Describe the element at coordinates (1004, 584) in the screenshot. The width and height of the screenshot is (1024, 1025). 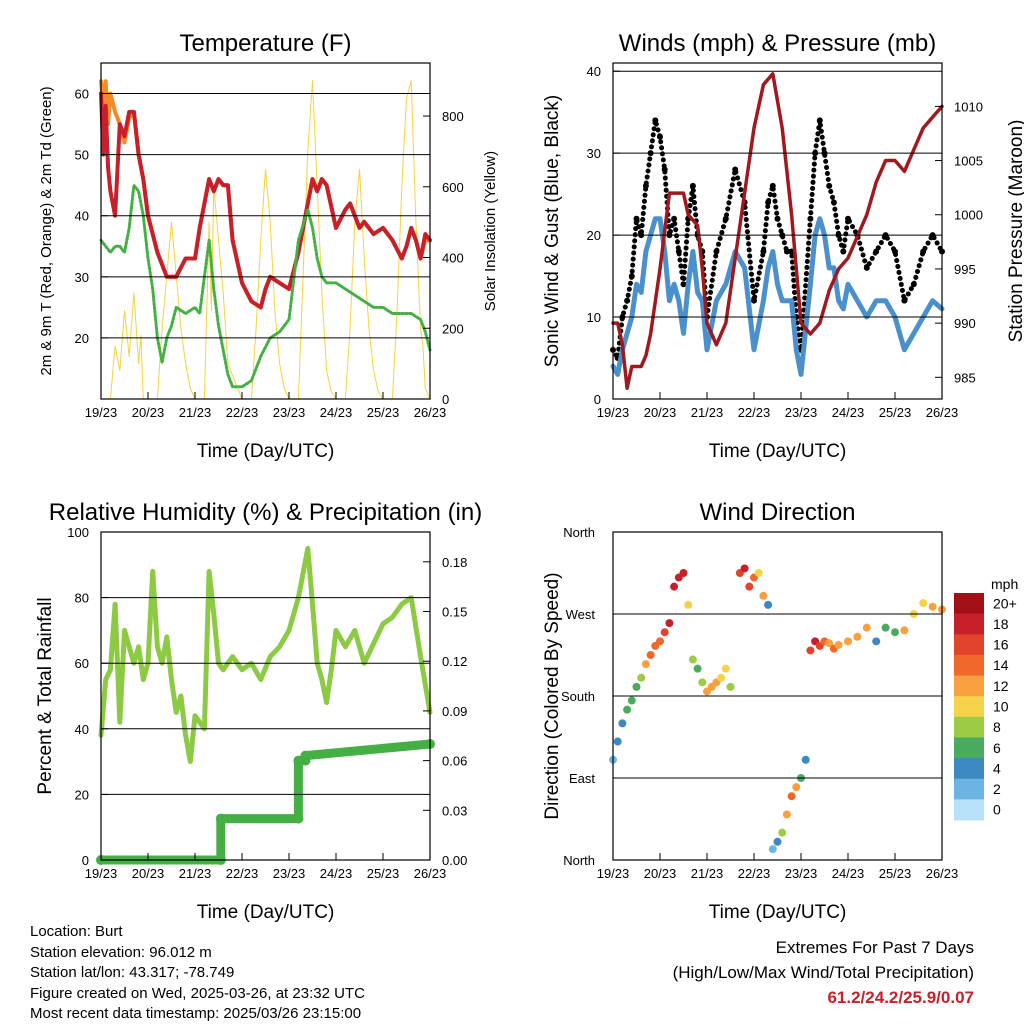
I see `colorbar-title: mph` at that location.